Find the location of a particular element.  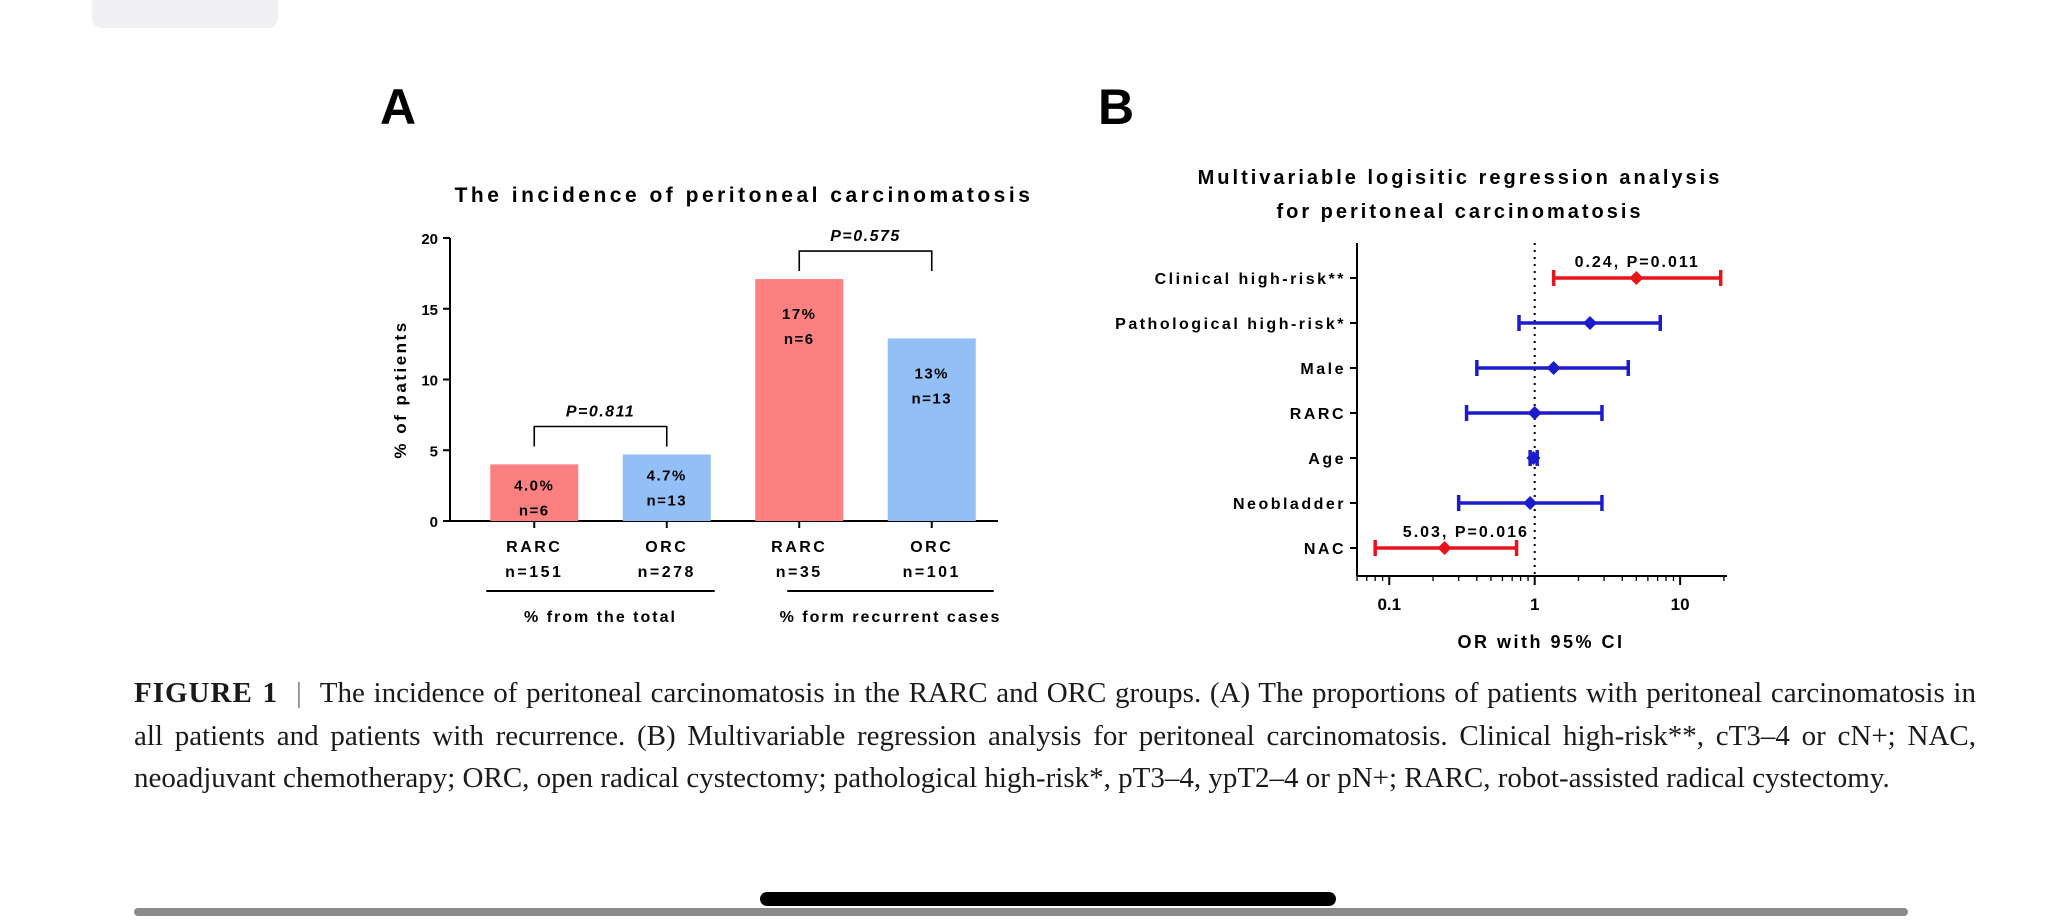

bar-pct-label: 4.7% is located at coordinates (667, 475).